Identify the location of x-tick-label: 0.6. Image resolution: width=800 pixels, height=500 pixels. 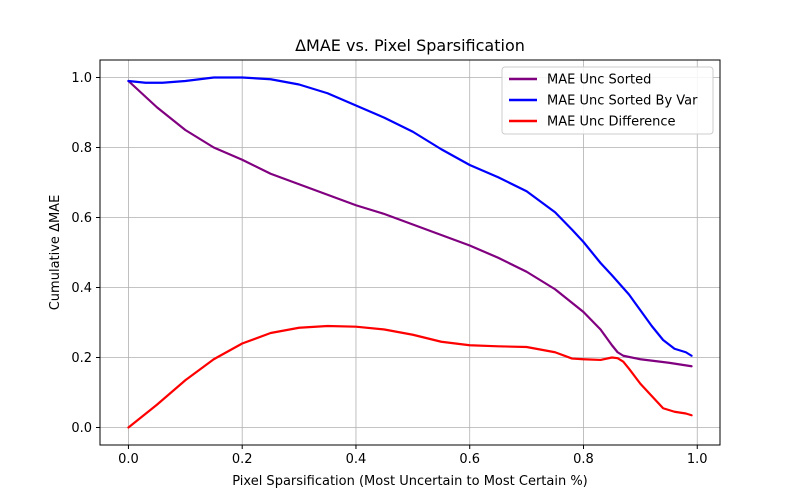
(469, 459).